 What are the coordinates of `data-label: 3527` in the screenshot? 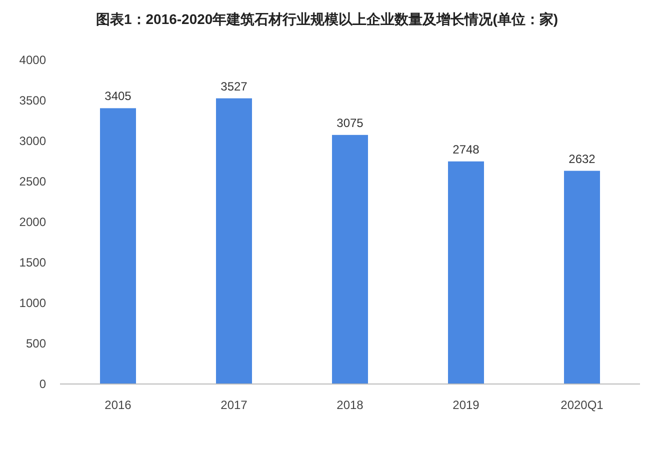 It's located at (234, 86).